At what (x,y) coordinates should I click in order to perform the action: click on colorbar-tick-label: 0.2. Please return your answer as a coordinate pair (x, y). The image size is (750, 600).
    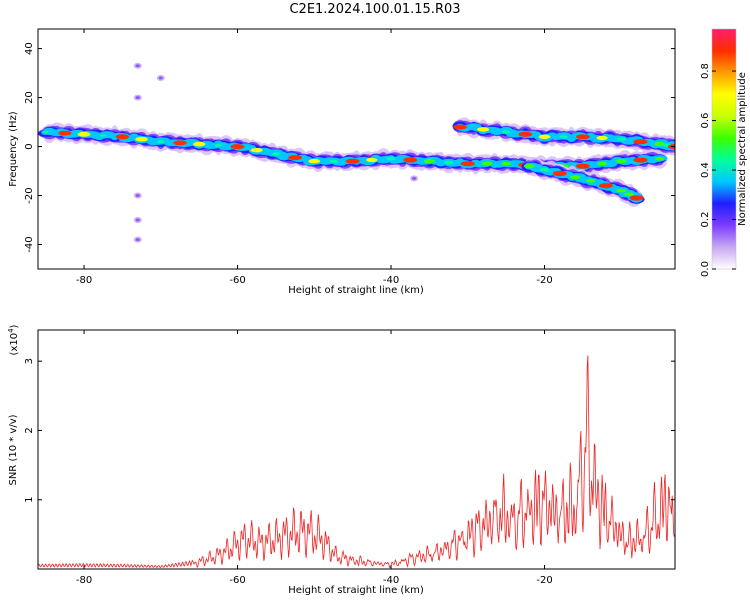
    Looking at the image, I should click on (705, 220).